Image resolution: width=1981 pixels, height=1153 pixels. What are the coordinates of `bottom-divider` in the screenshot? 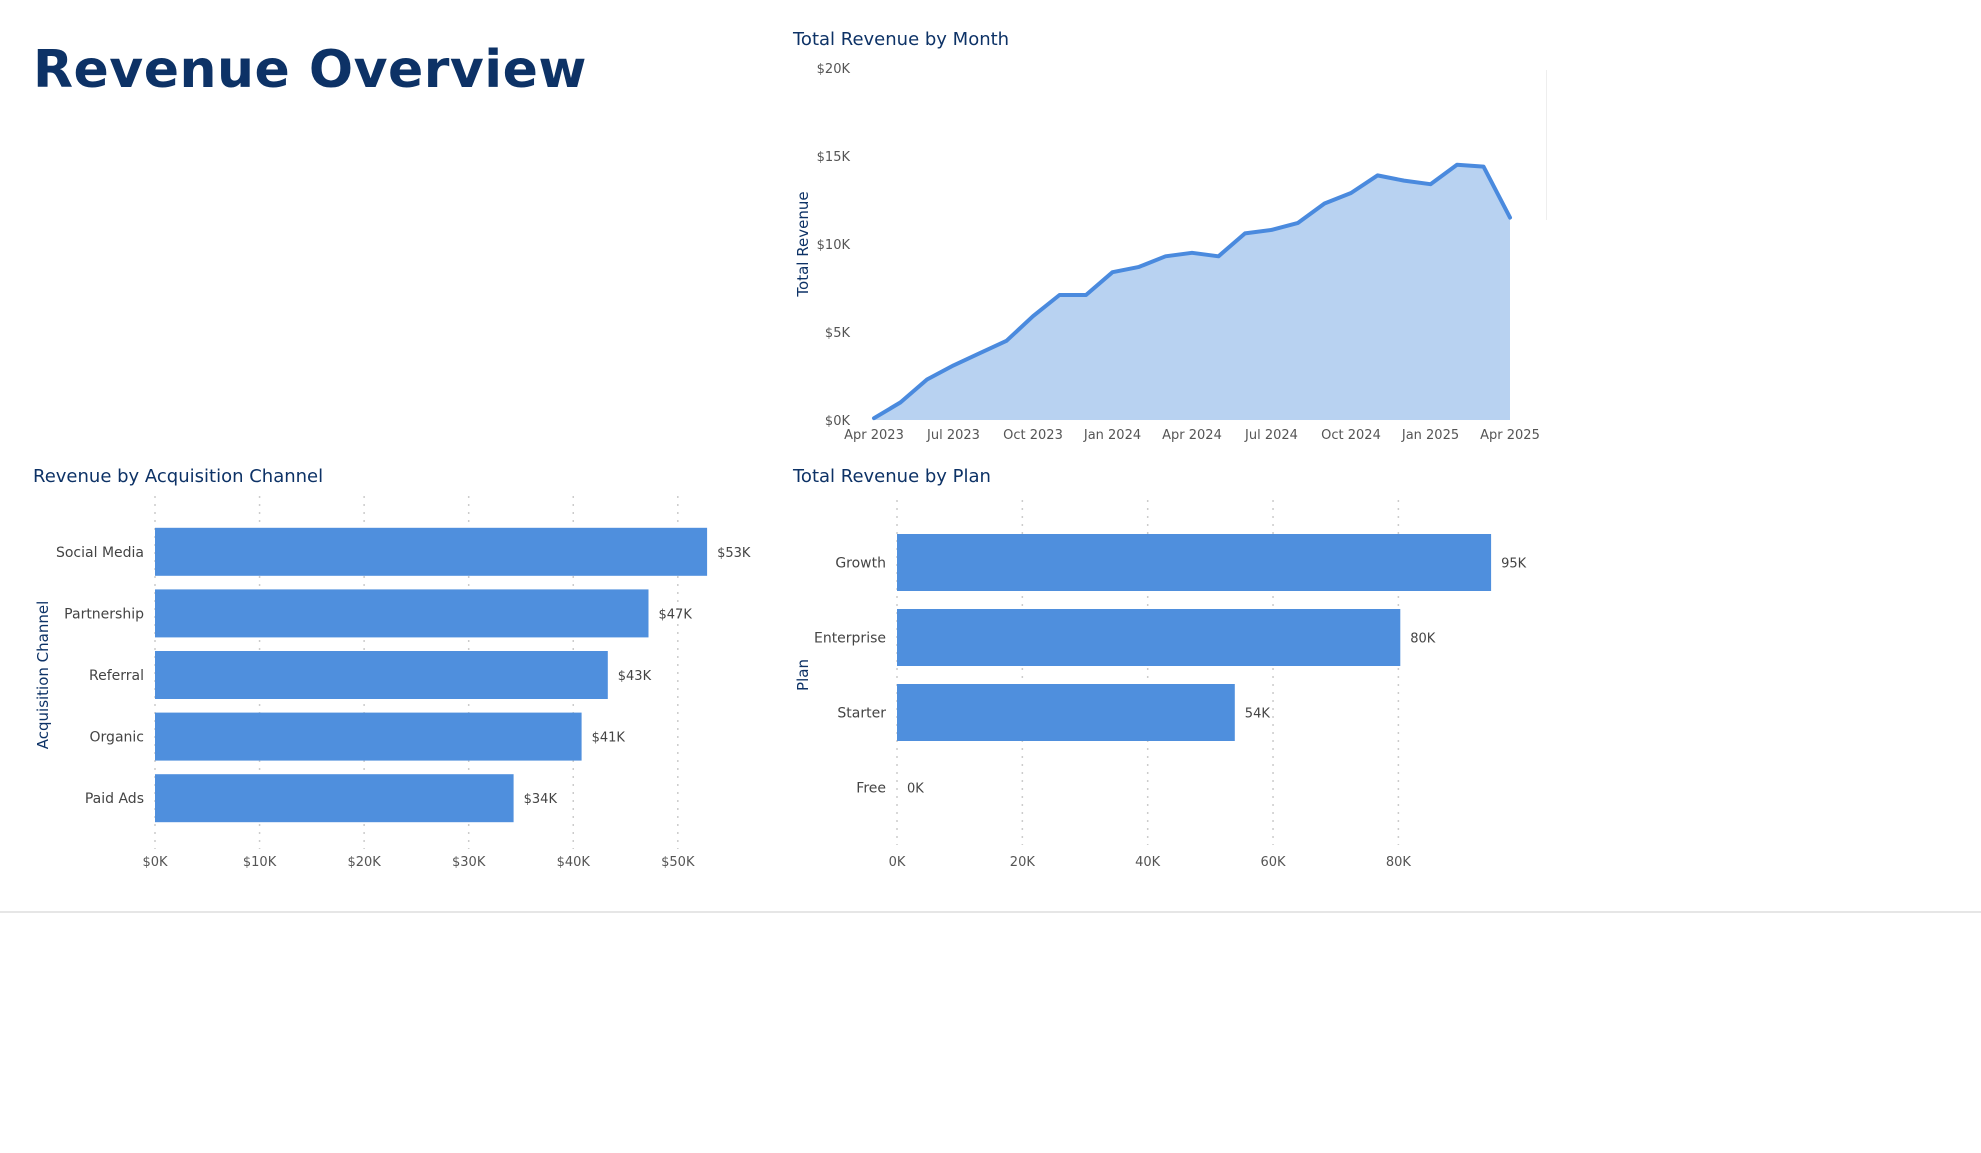 It's located at (990, 912).